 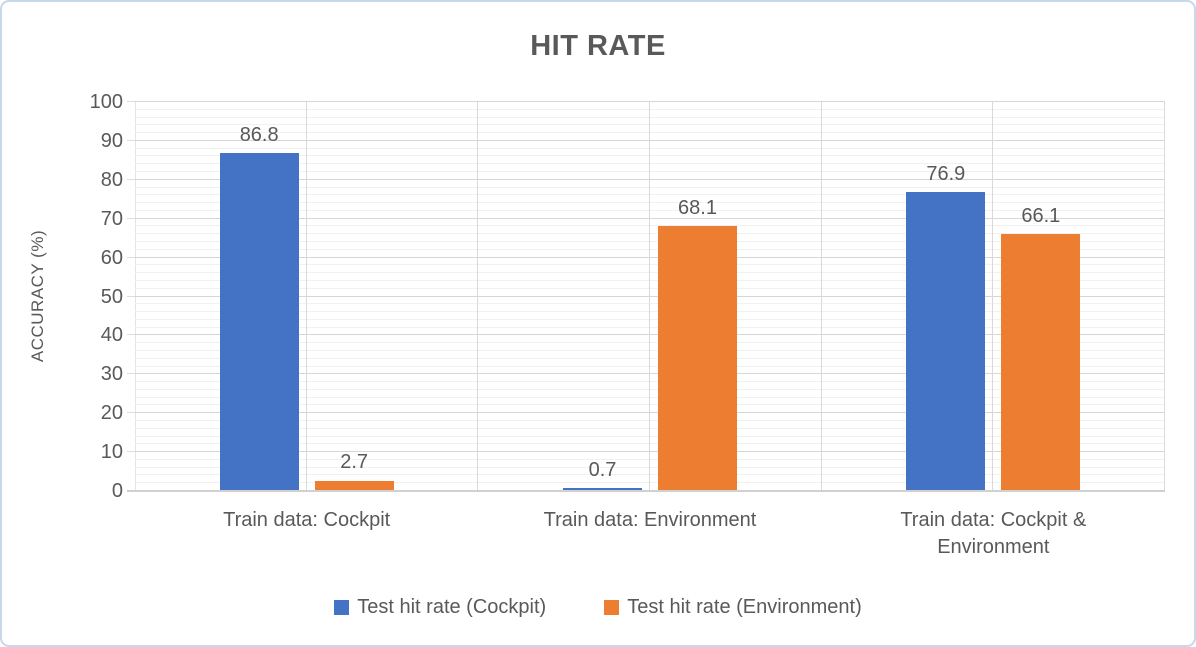 I want to click on bar-value-label: 86.8, so click(x=259, y=135).